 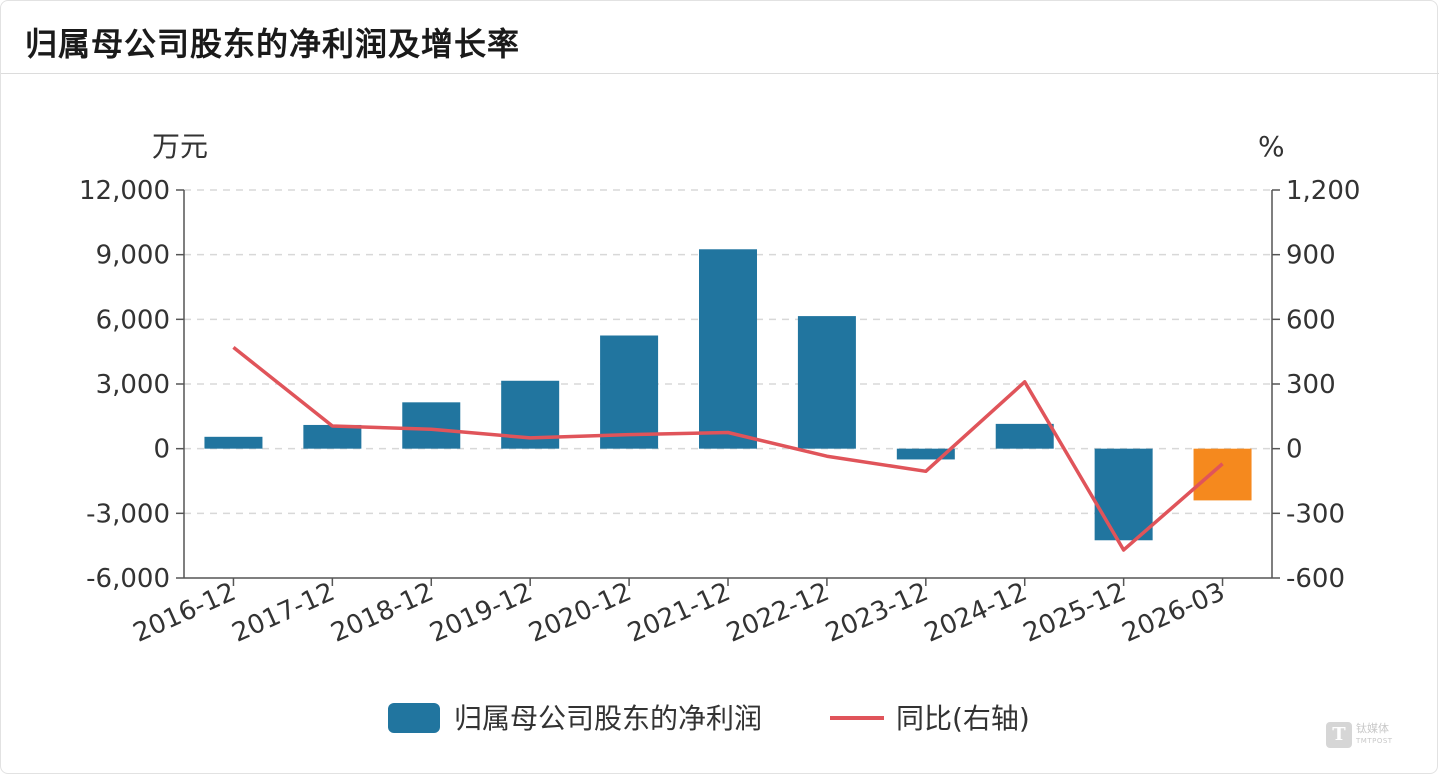 I want to click on left-tick-label: 12,000, so click(x=124, y=191).